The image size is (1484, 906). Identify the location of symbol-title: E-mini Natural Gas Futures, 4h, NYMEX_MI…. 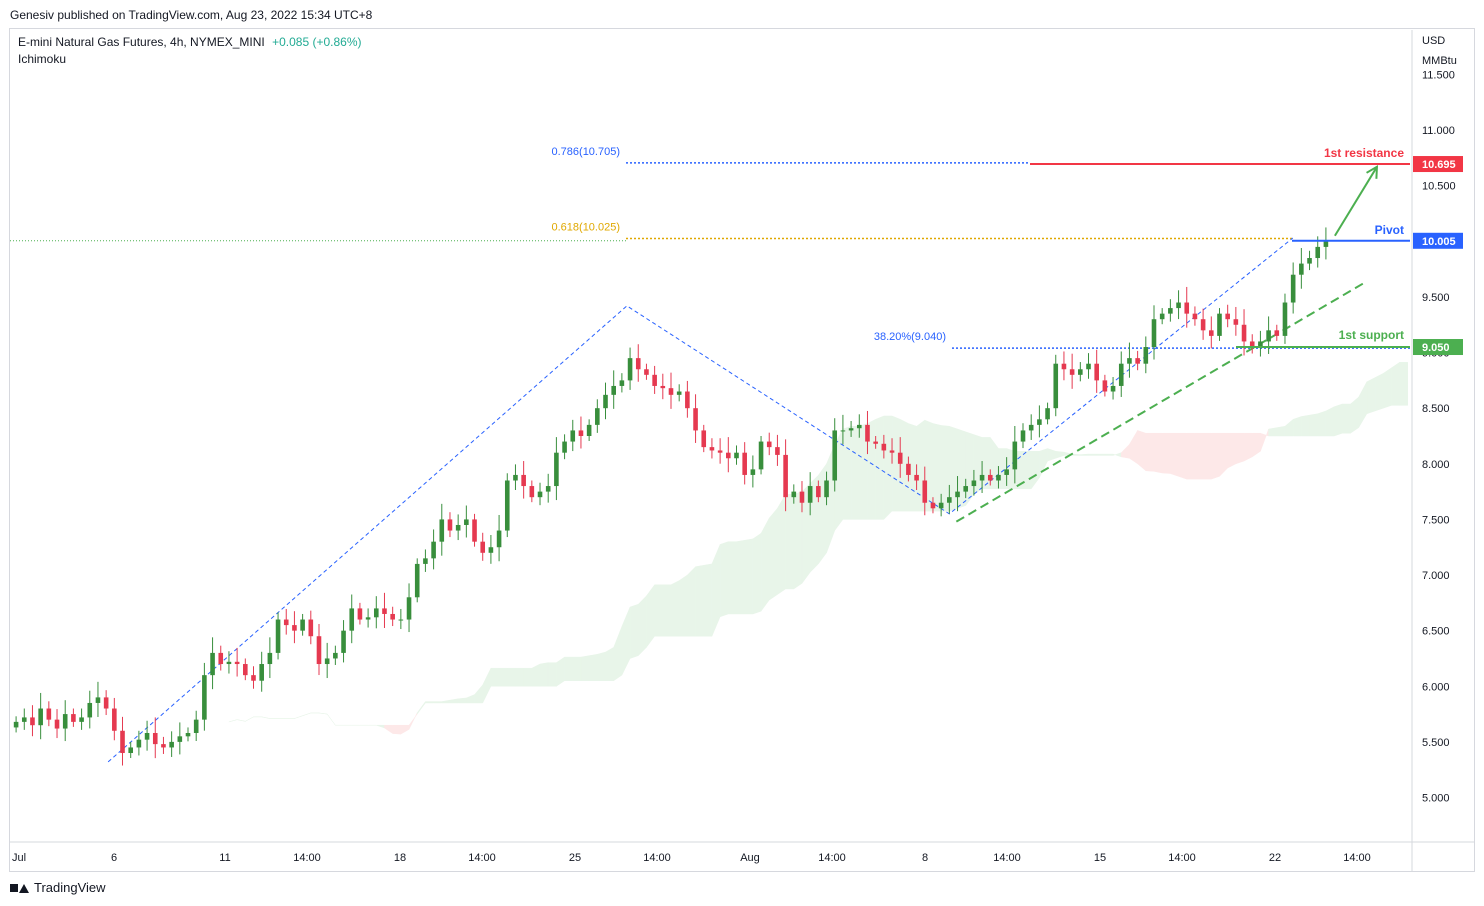
(141, 42).